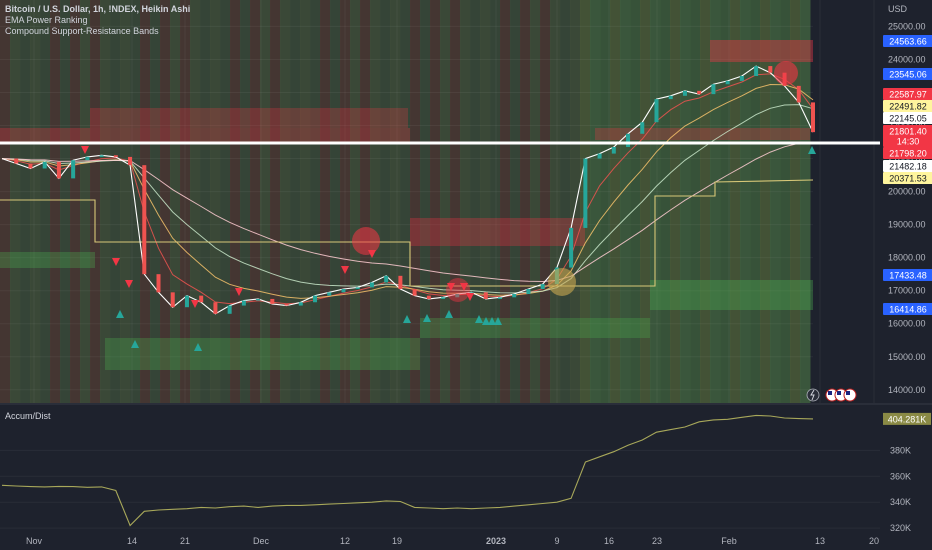 The width and height of the screenshot is (932, 550). What do you see at coordinates (556, 541) in the screenshot?
I see `time-tick-label: 9` at bounding box center [556, 541].